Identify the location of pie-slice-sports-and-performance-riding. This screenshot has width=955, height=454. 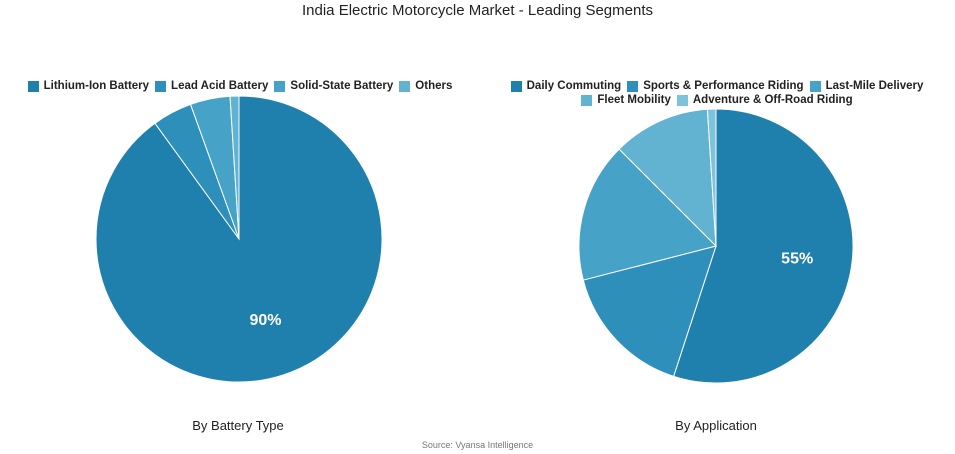
(649, 311).